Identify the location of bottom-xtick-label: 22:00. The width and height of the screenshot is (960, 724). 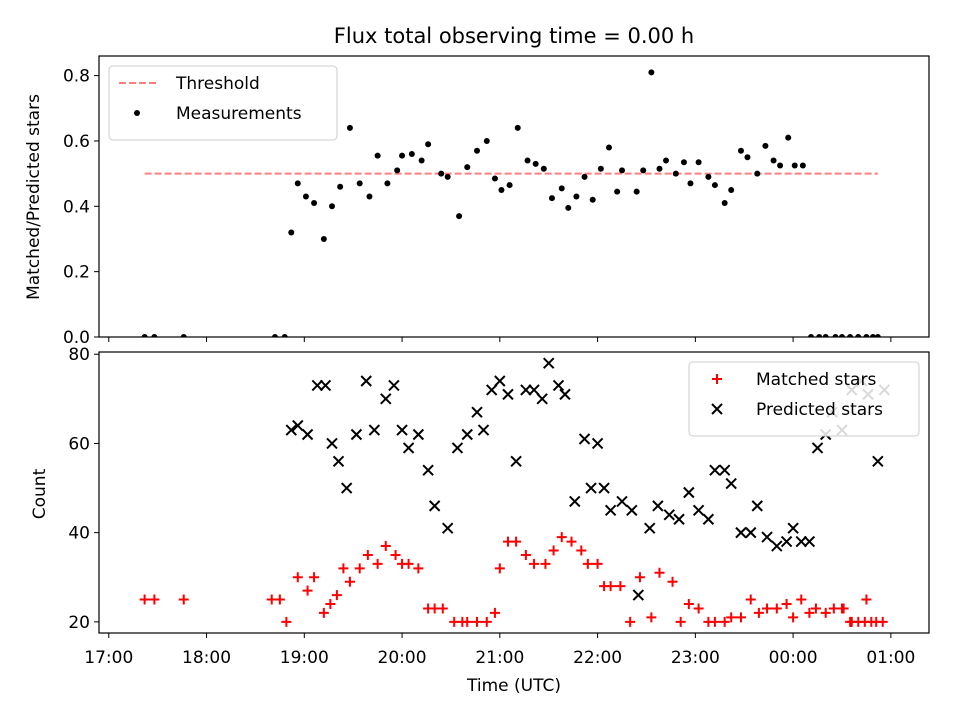
(597, 658).